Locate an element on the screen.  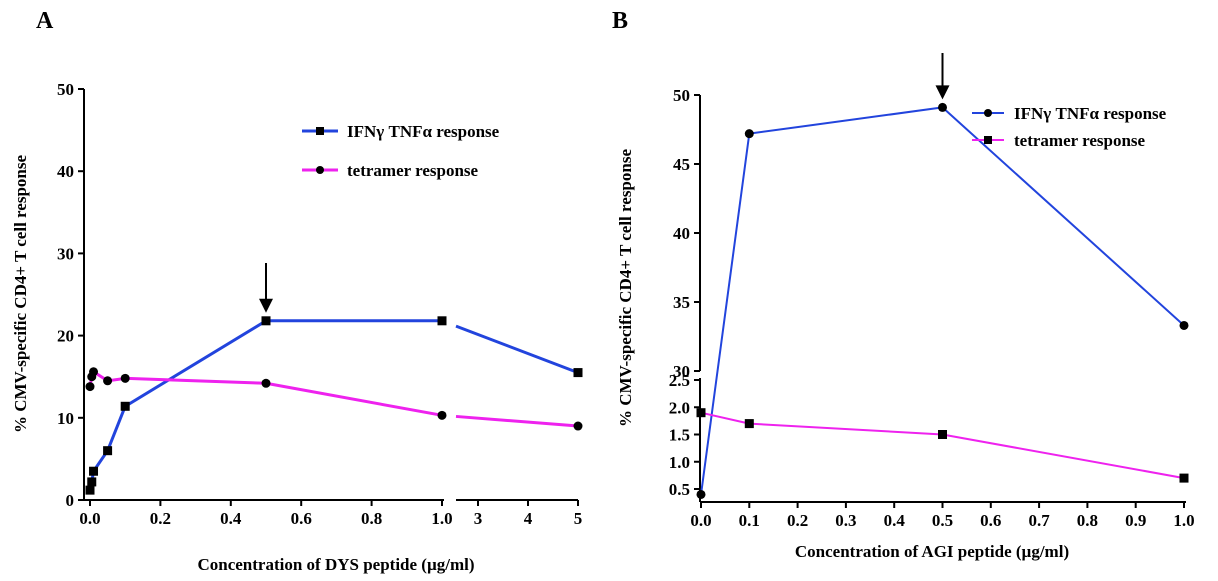
panel-a-ytick-label: 0 is located at coordinates (70, 500).